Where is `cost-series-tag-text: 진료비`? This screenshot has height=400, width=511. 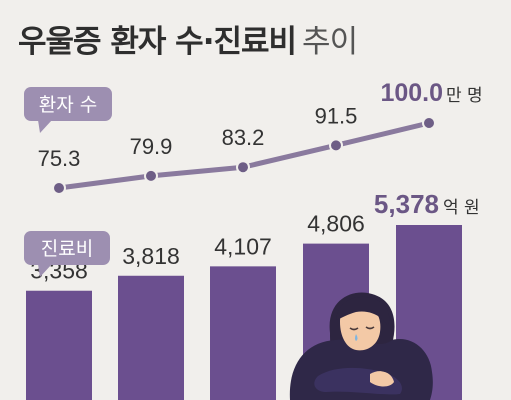 cost-series-tag-text: 진료비 is located at coordinates (67, 249).